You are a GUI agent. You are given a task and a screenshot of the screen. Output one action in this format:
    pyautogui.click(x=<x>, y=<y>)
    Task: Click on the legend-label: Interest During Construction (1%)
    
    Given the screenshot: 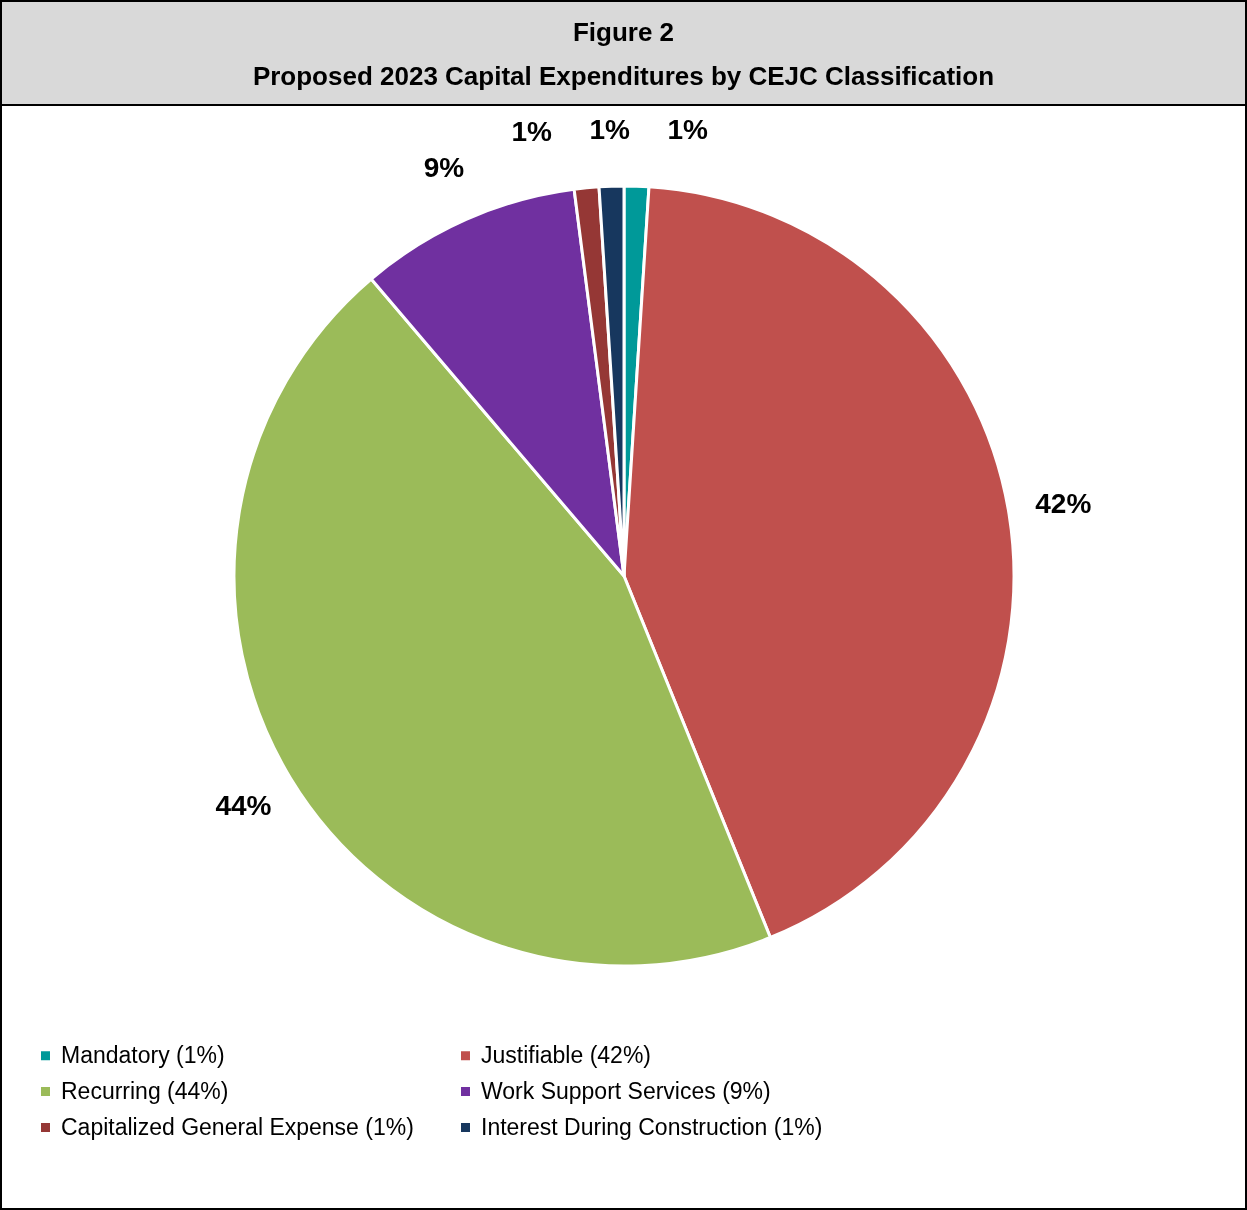 What is the action you would take?
    pyautogui.click(x=651, y=1126)
    